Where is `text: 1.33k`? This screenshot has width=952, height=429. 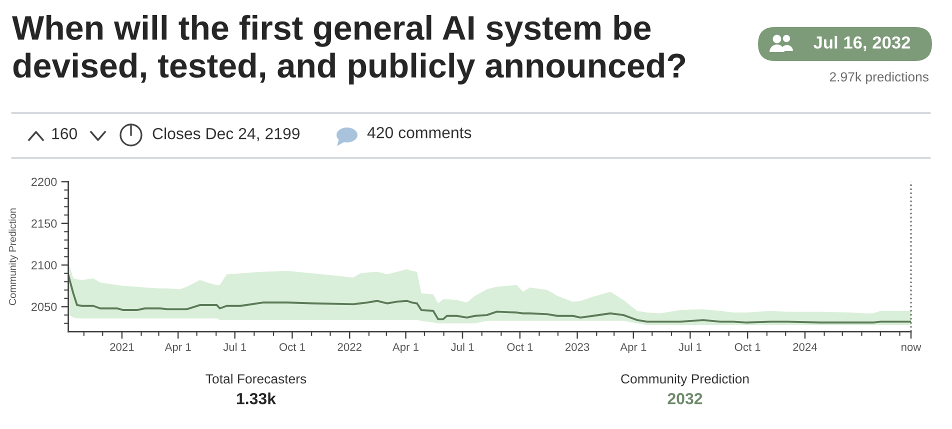
text: 1.33k is located at coordinates (256, 398).